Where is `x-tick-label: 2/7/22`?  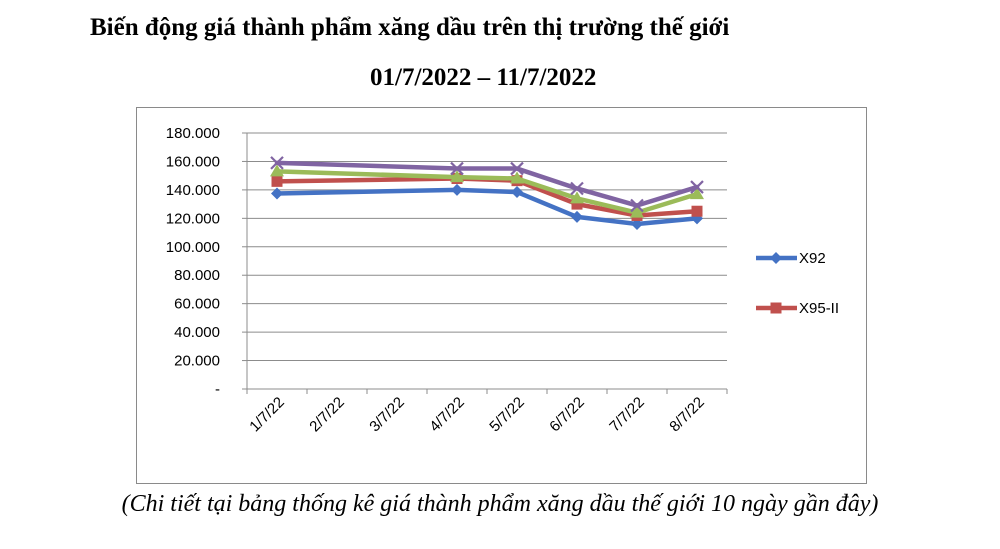 x-tick-label: 2/7/22 is located at coordinates (327, 415).